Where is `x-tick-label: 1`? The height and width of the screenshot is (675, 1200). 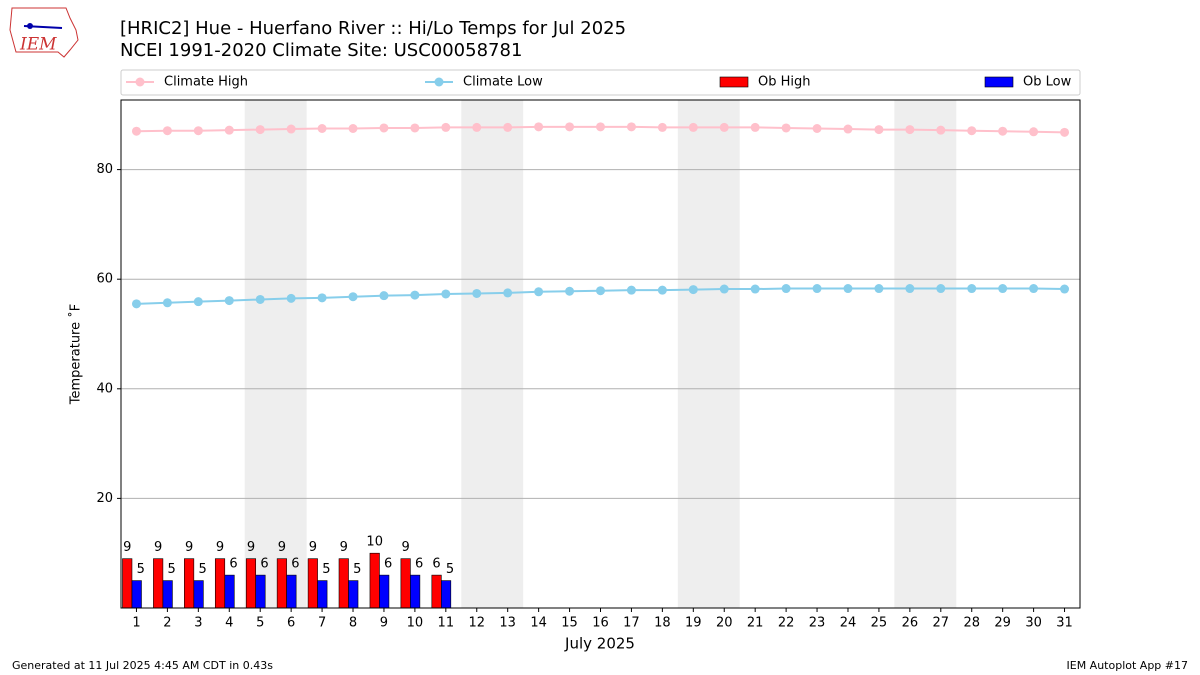
x-tick-label: 1 is located at coordinates (136, 623).